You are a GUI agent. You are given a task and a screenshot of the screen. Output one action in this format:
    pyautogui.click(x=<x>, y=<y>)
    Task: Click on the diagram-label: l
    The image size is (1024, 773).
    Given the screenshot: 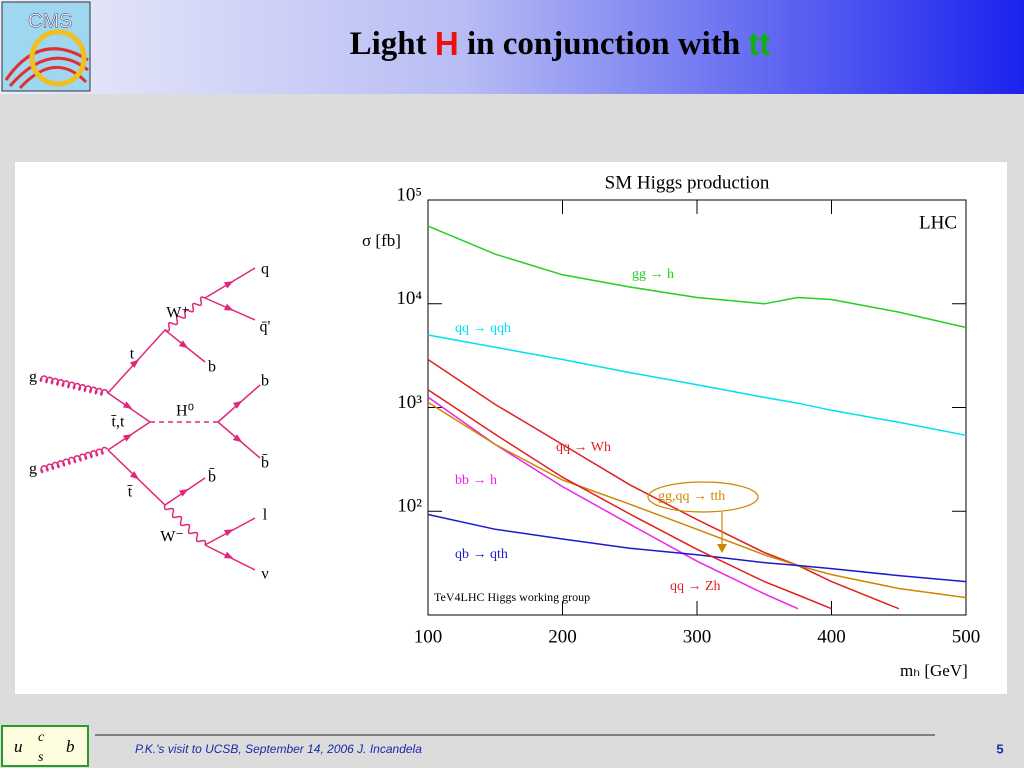 What is the action you would take?
    pyautogui.click(x=265, y=515)
    